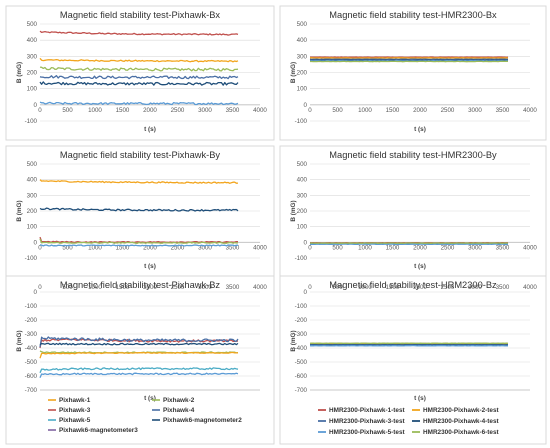 Image resolution: width=550 pixels, height=448 pixels. What do you see at coordinates (140, 15) in the screenshot?
I see `chart-title: Magnetic field stability test-Pixhawk-Bx` at bounding box center [140, 15].